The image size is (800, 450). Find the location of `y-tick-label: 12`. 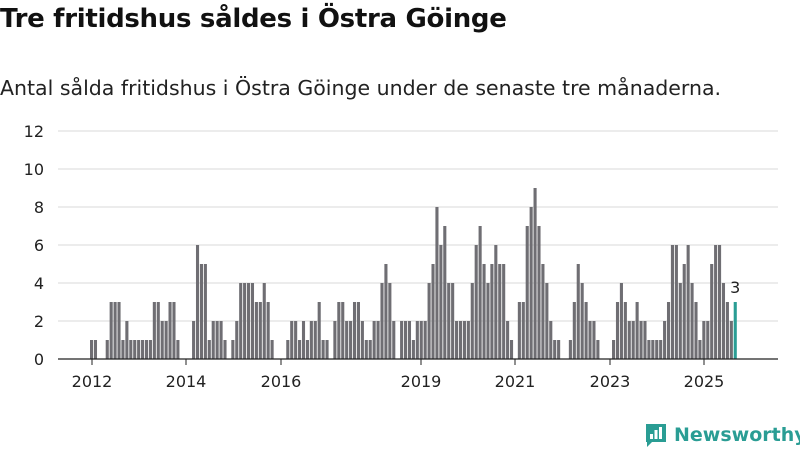

y-tick-label: 12 is located at coordinates (34, 131).